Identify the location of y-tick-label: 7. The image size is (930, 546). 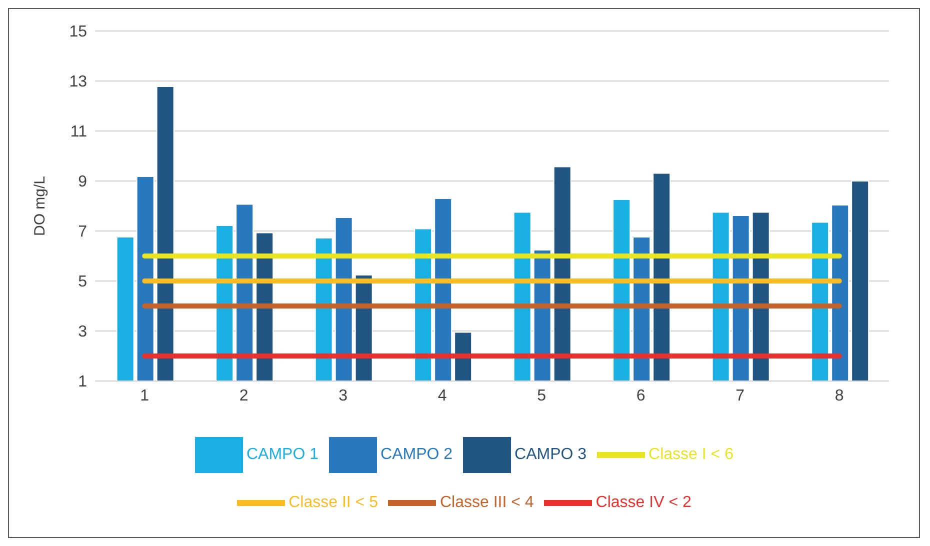
(83, 232).